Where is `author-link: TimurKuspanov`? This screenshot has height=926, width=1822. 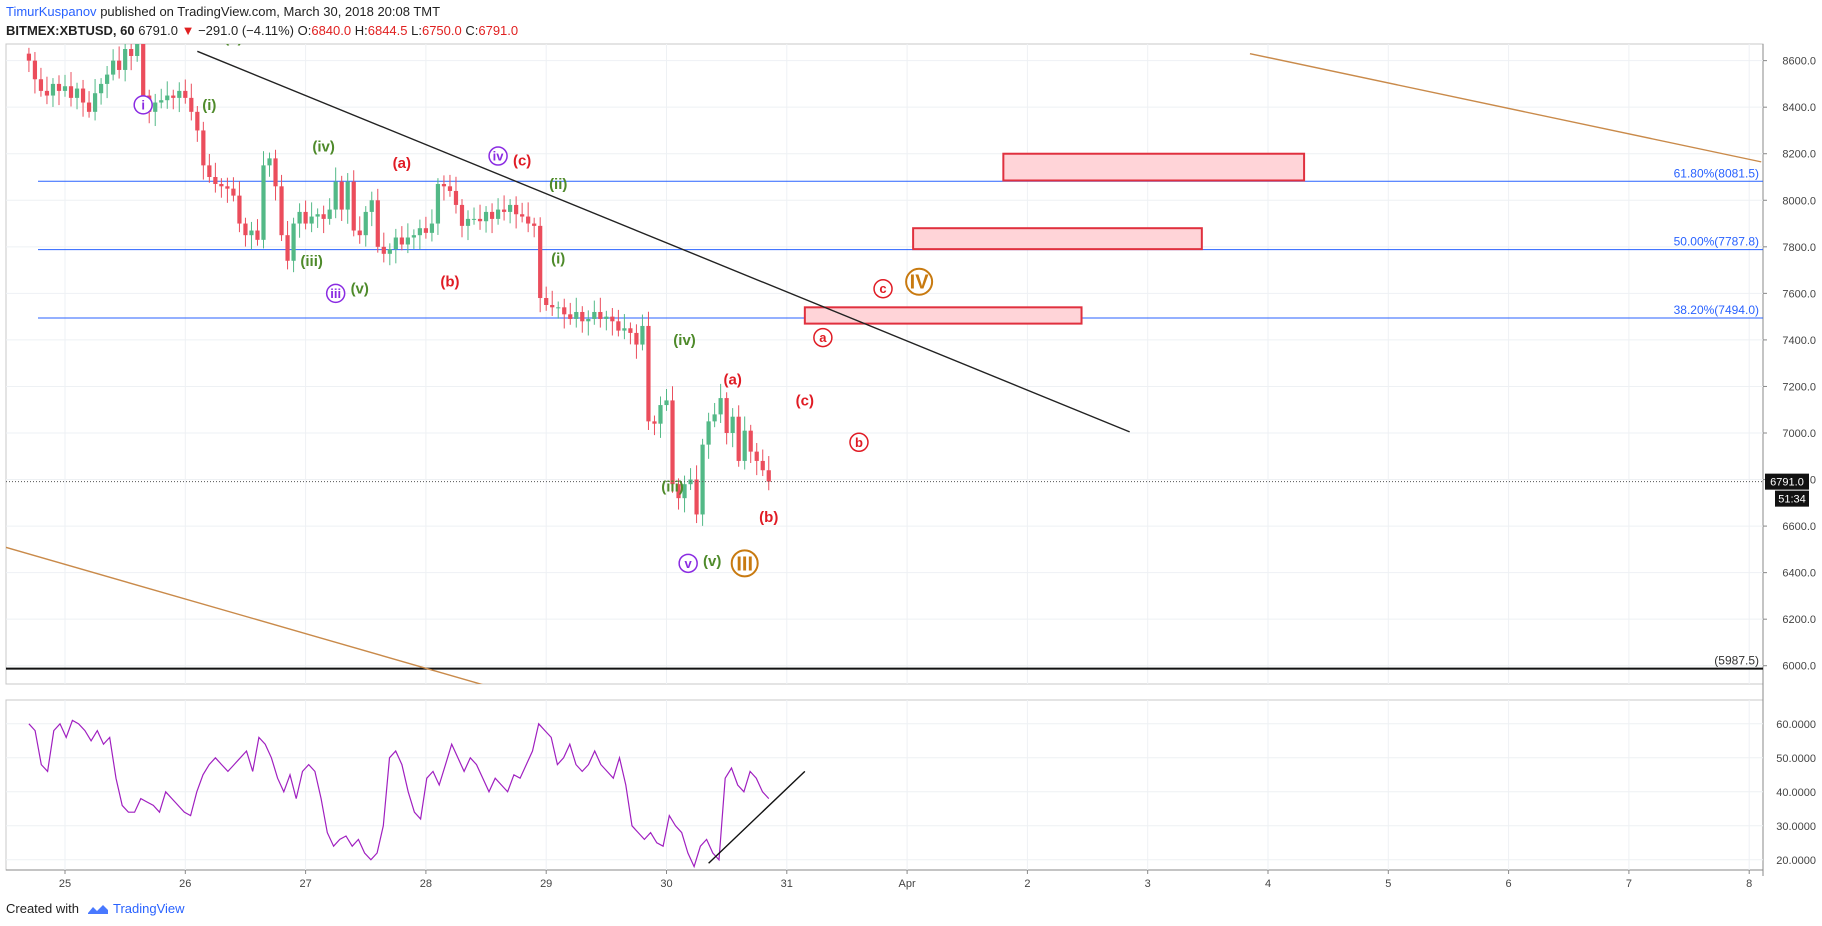 author-link: TimurKuspanov is located at coordinates (51, 11).